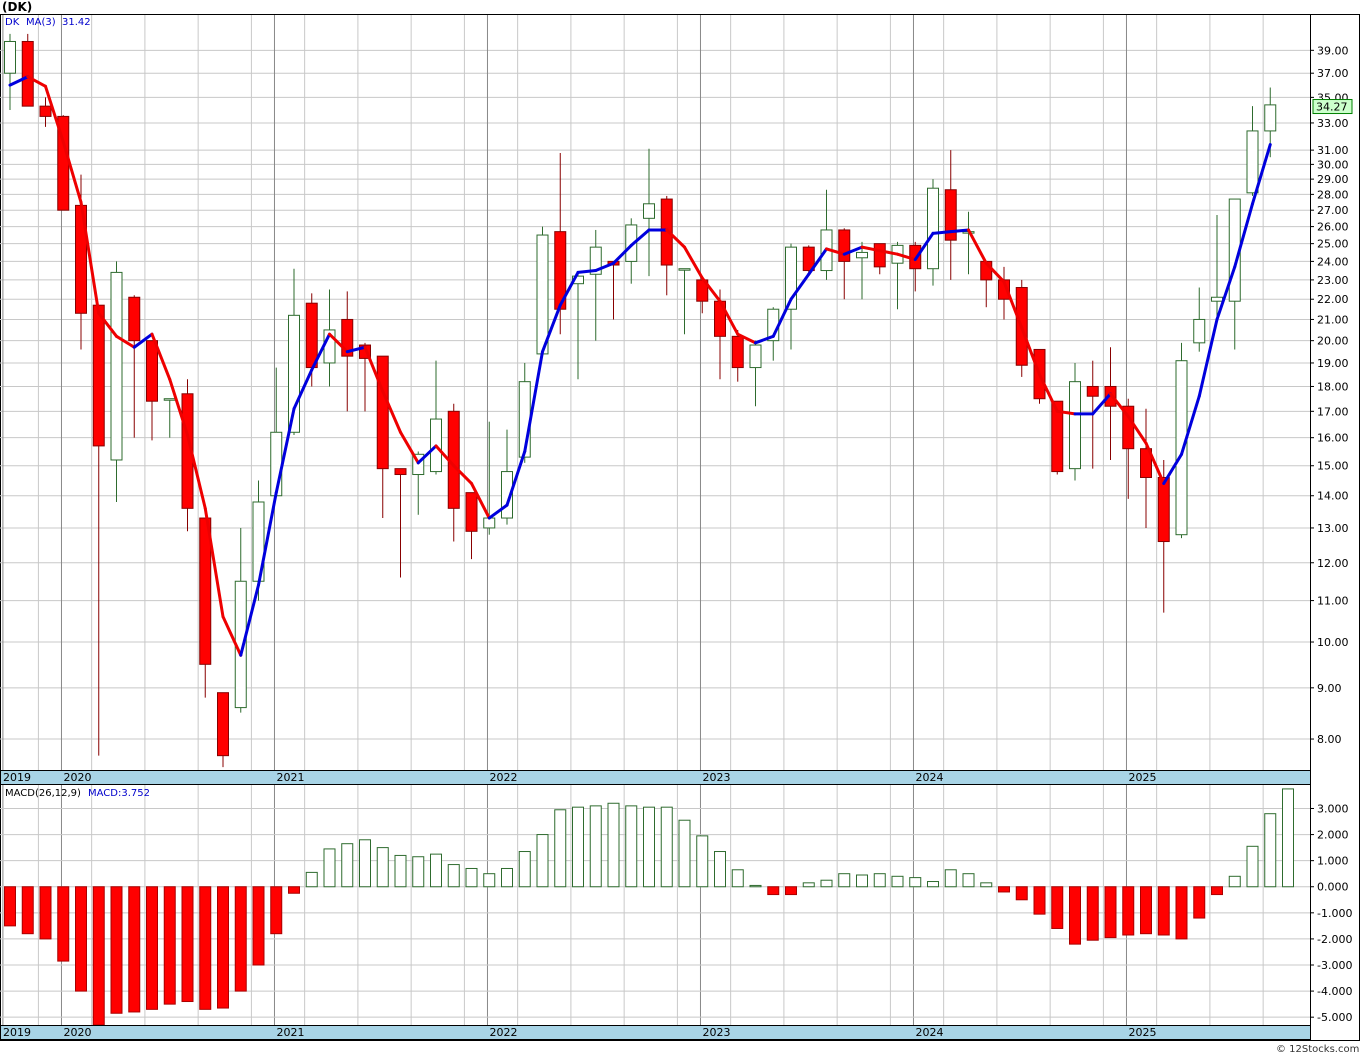  I want to click on legend-ma-label: MA(3), so click(41, 22).